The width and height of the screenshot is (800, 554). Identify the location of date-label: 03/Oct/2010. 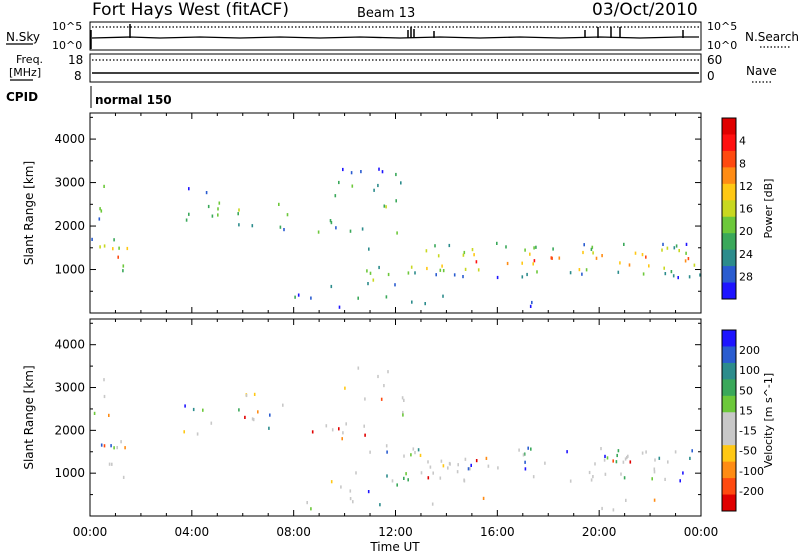
(645, 10).